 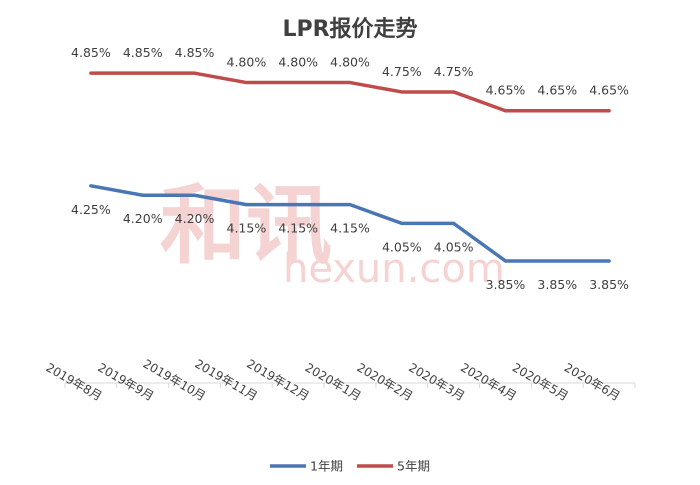 I want to click on x-axis-ticks, so click(x=350, y=385).